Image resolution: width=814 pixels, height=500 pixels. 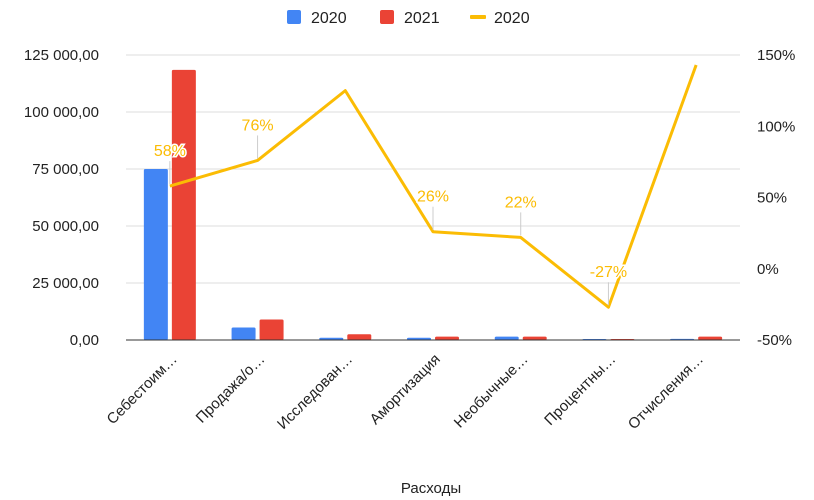 I want to click on data-label: 22%, so click(x=521, y=202).